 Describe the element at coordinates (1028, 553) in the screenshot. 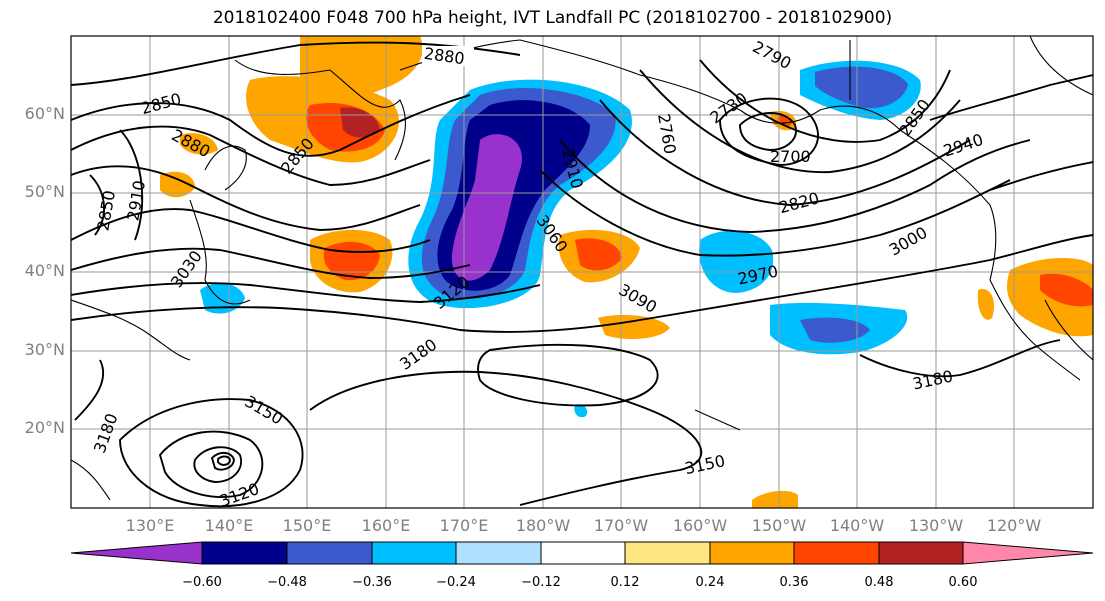

I see `colorbar-extend-max` at that location.